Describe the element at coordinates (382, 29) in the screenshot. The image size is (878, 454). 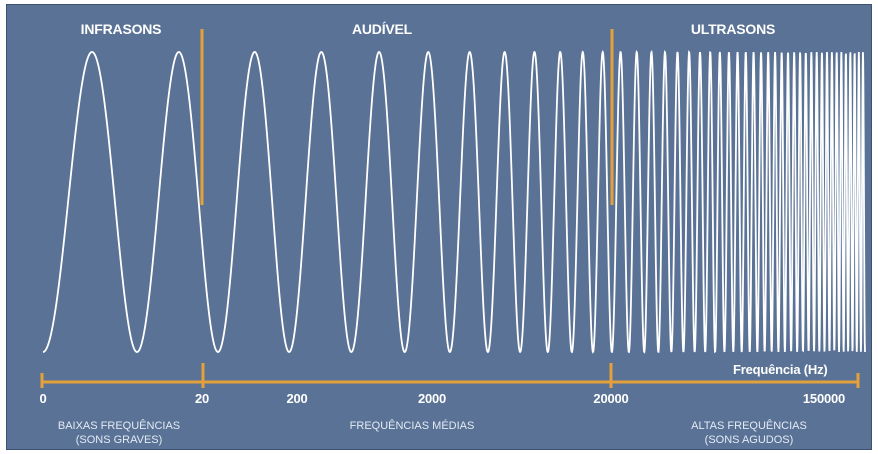
I see `region-audible: AUDÍVEL` at that location.